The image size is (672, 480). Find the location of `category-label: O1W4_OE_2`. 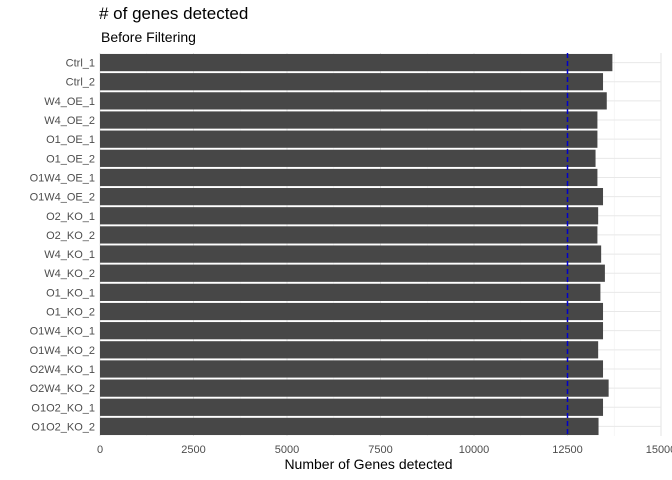

category-label: O1W4_OE_2 is located at coordinates (62, 198).